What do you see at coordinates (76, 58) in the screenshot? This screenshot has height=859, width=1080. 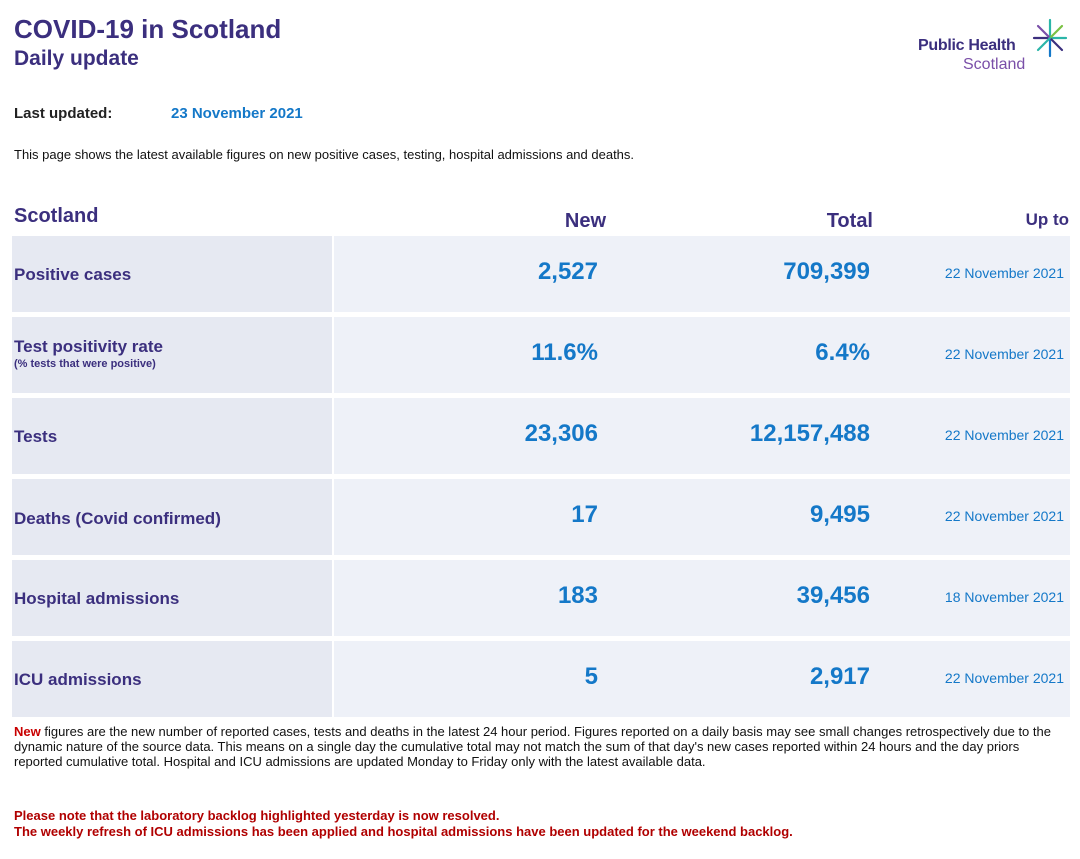 I see `page-subtitle: Daily update` at bounding box center [76, 58].